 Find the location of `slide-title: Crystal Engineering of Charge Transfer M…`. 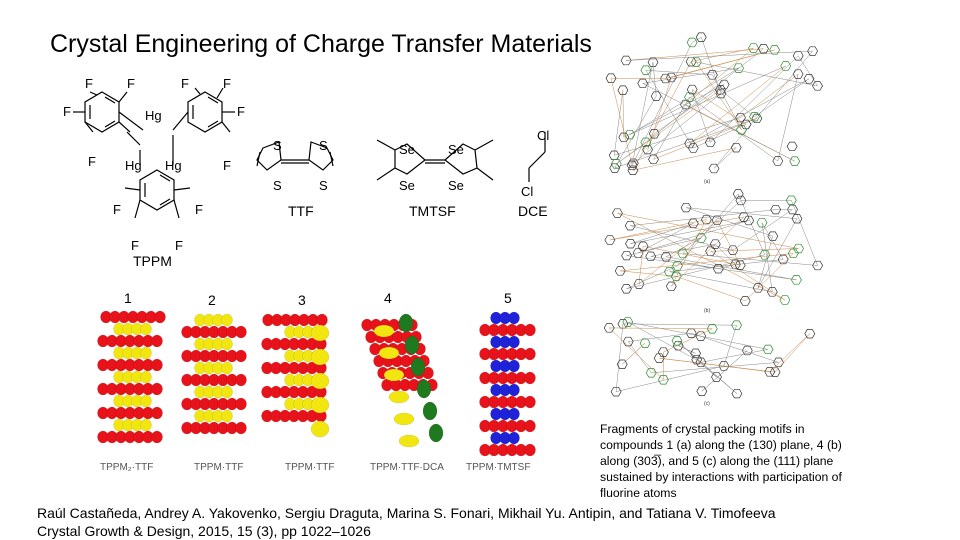

slide-title: Crystal Engineering of Charge Transfer M… is located at coordinates (321, 44).